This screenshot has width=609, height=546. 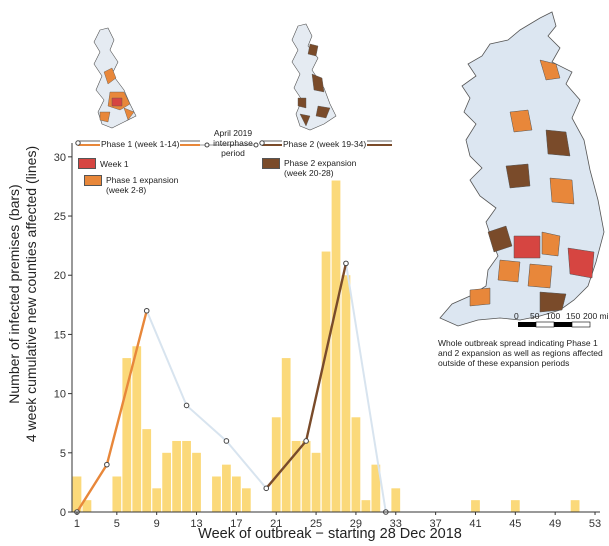 I want to click on y-axis-title-line1: Number of infected premises (bars), so click(x=14, y=294).